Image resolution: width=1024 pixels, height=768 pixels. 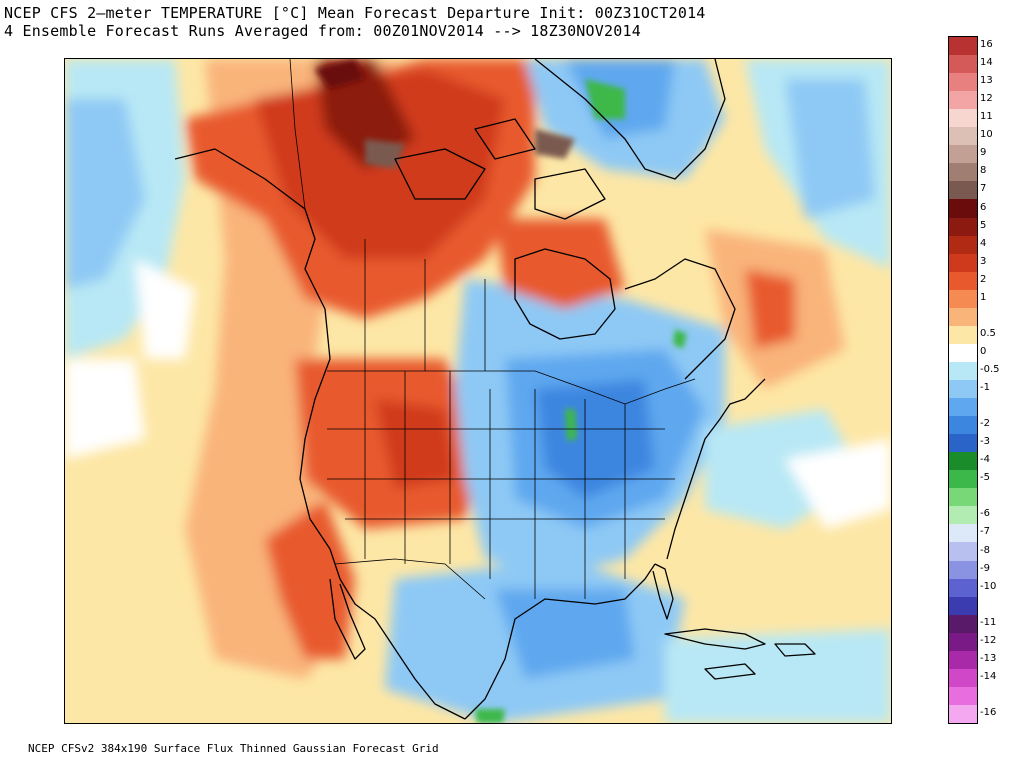 What do you see at coordinates (983, 225) in the screenshot?
I see `colorbar-tick-label: 5` at bounding box center [983, 225].